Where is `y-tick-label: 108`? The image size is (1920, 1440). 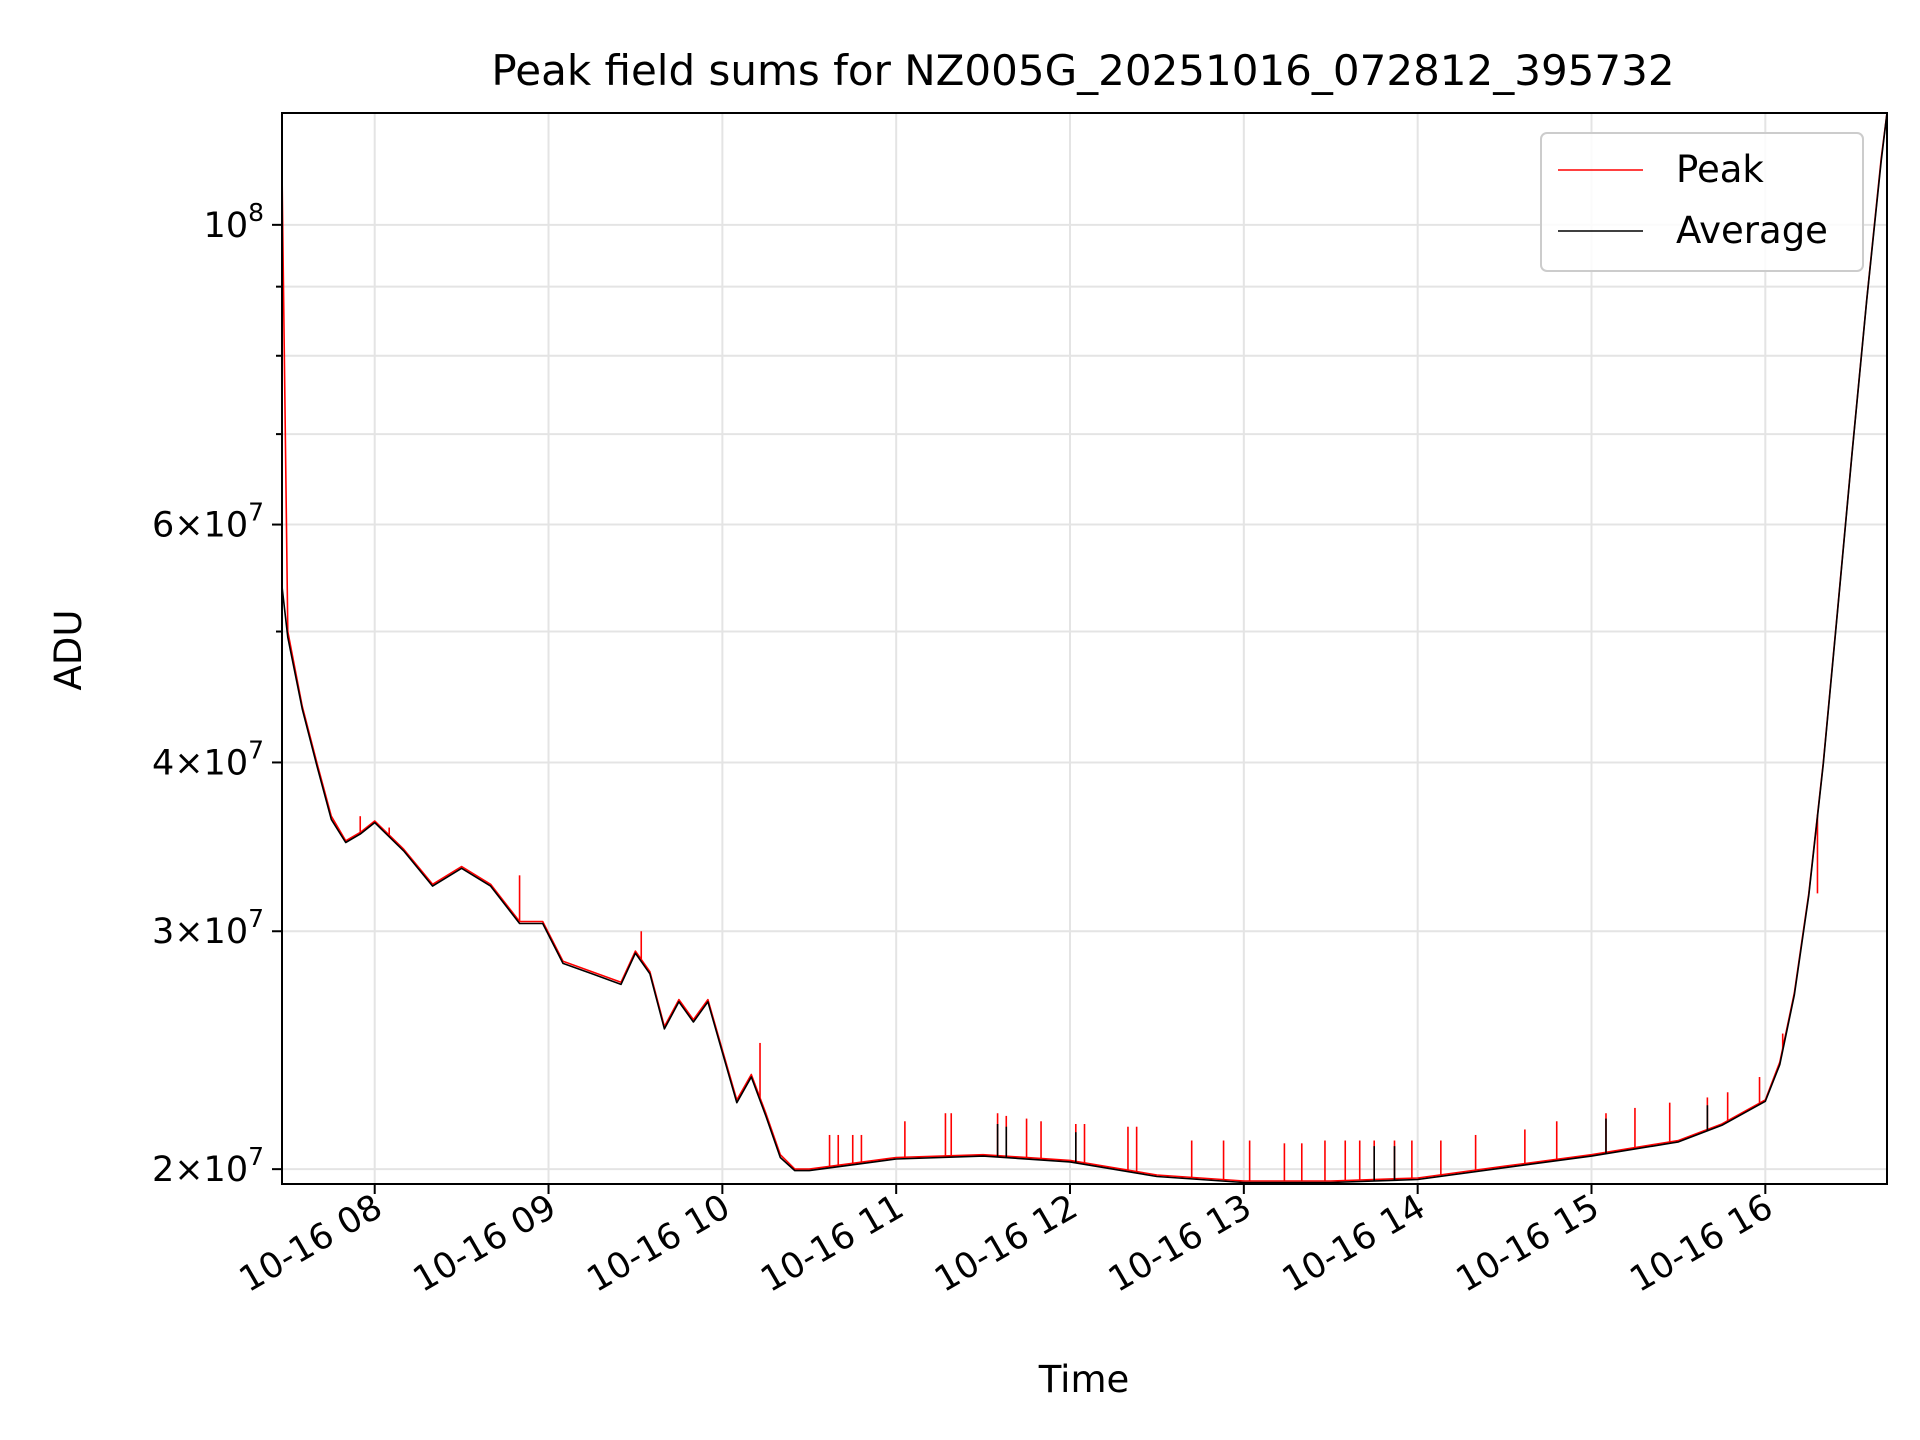
y-tick-label: 108 is located at coordinates (234, 222).